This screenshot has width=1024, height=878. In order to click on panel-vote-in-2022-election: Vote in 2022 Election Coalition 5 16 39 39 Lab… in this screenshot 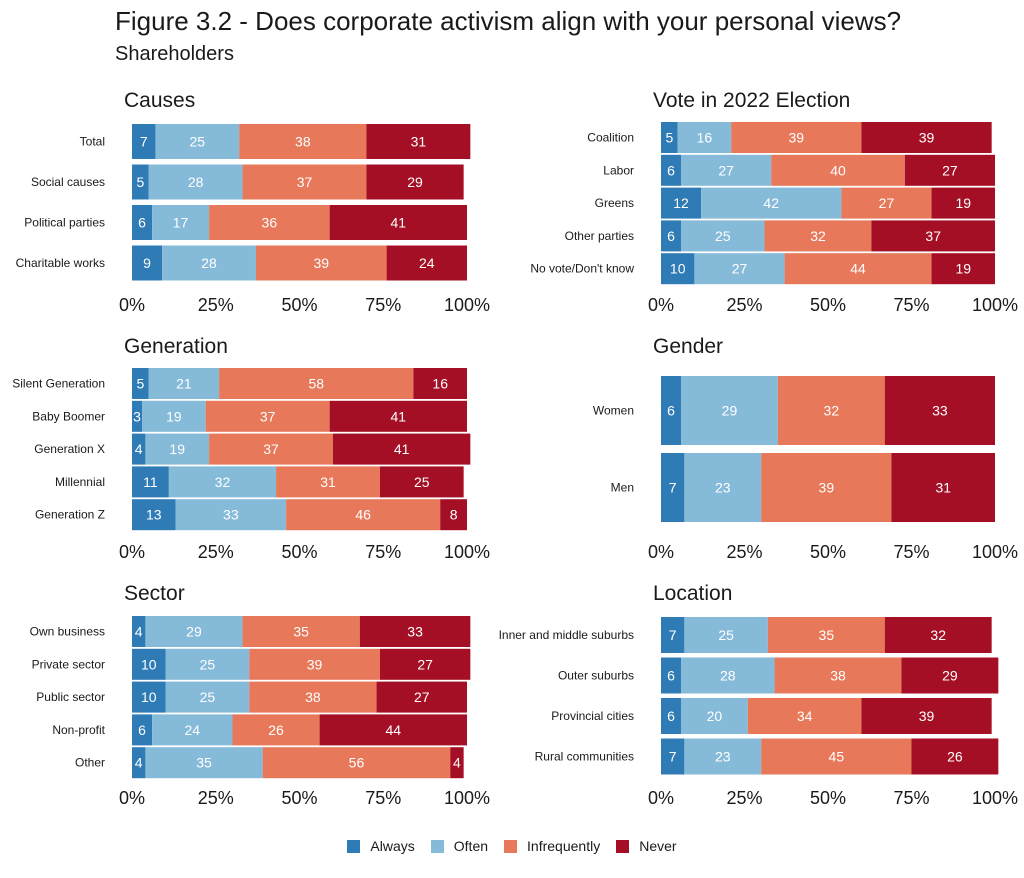, I will do `click(774, 202)`.